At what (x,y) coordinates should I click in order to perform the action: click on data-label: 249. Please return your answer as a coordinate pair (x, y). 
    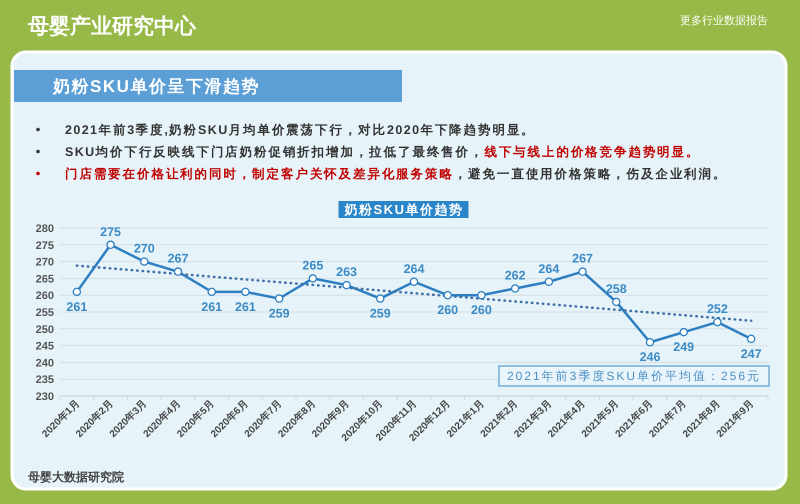
    Looking at the image, I should click on (683, 347).